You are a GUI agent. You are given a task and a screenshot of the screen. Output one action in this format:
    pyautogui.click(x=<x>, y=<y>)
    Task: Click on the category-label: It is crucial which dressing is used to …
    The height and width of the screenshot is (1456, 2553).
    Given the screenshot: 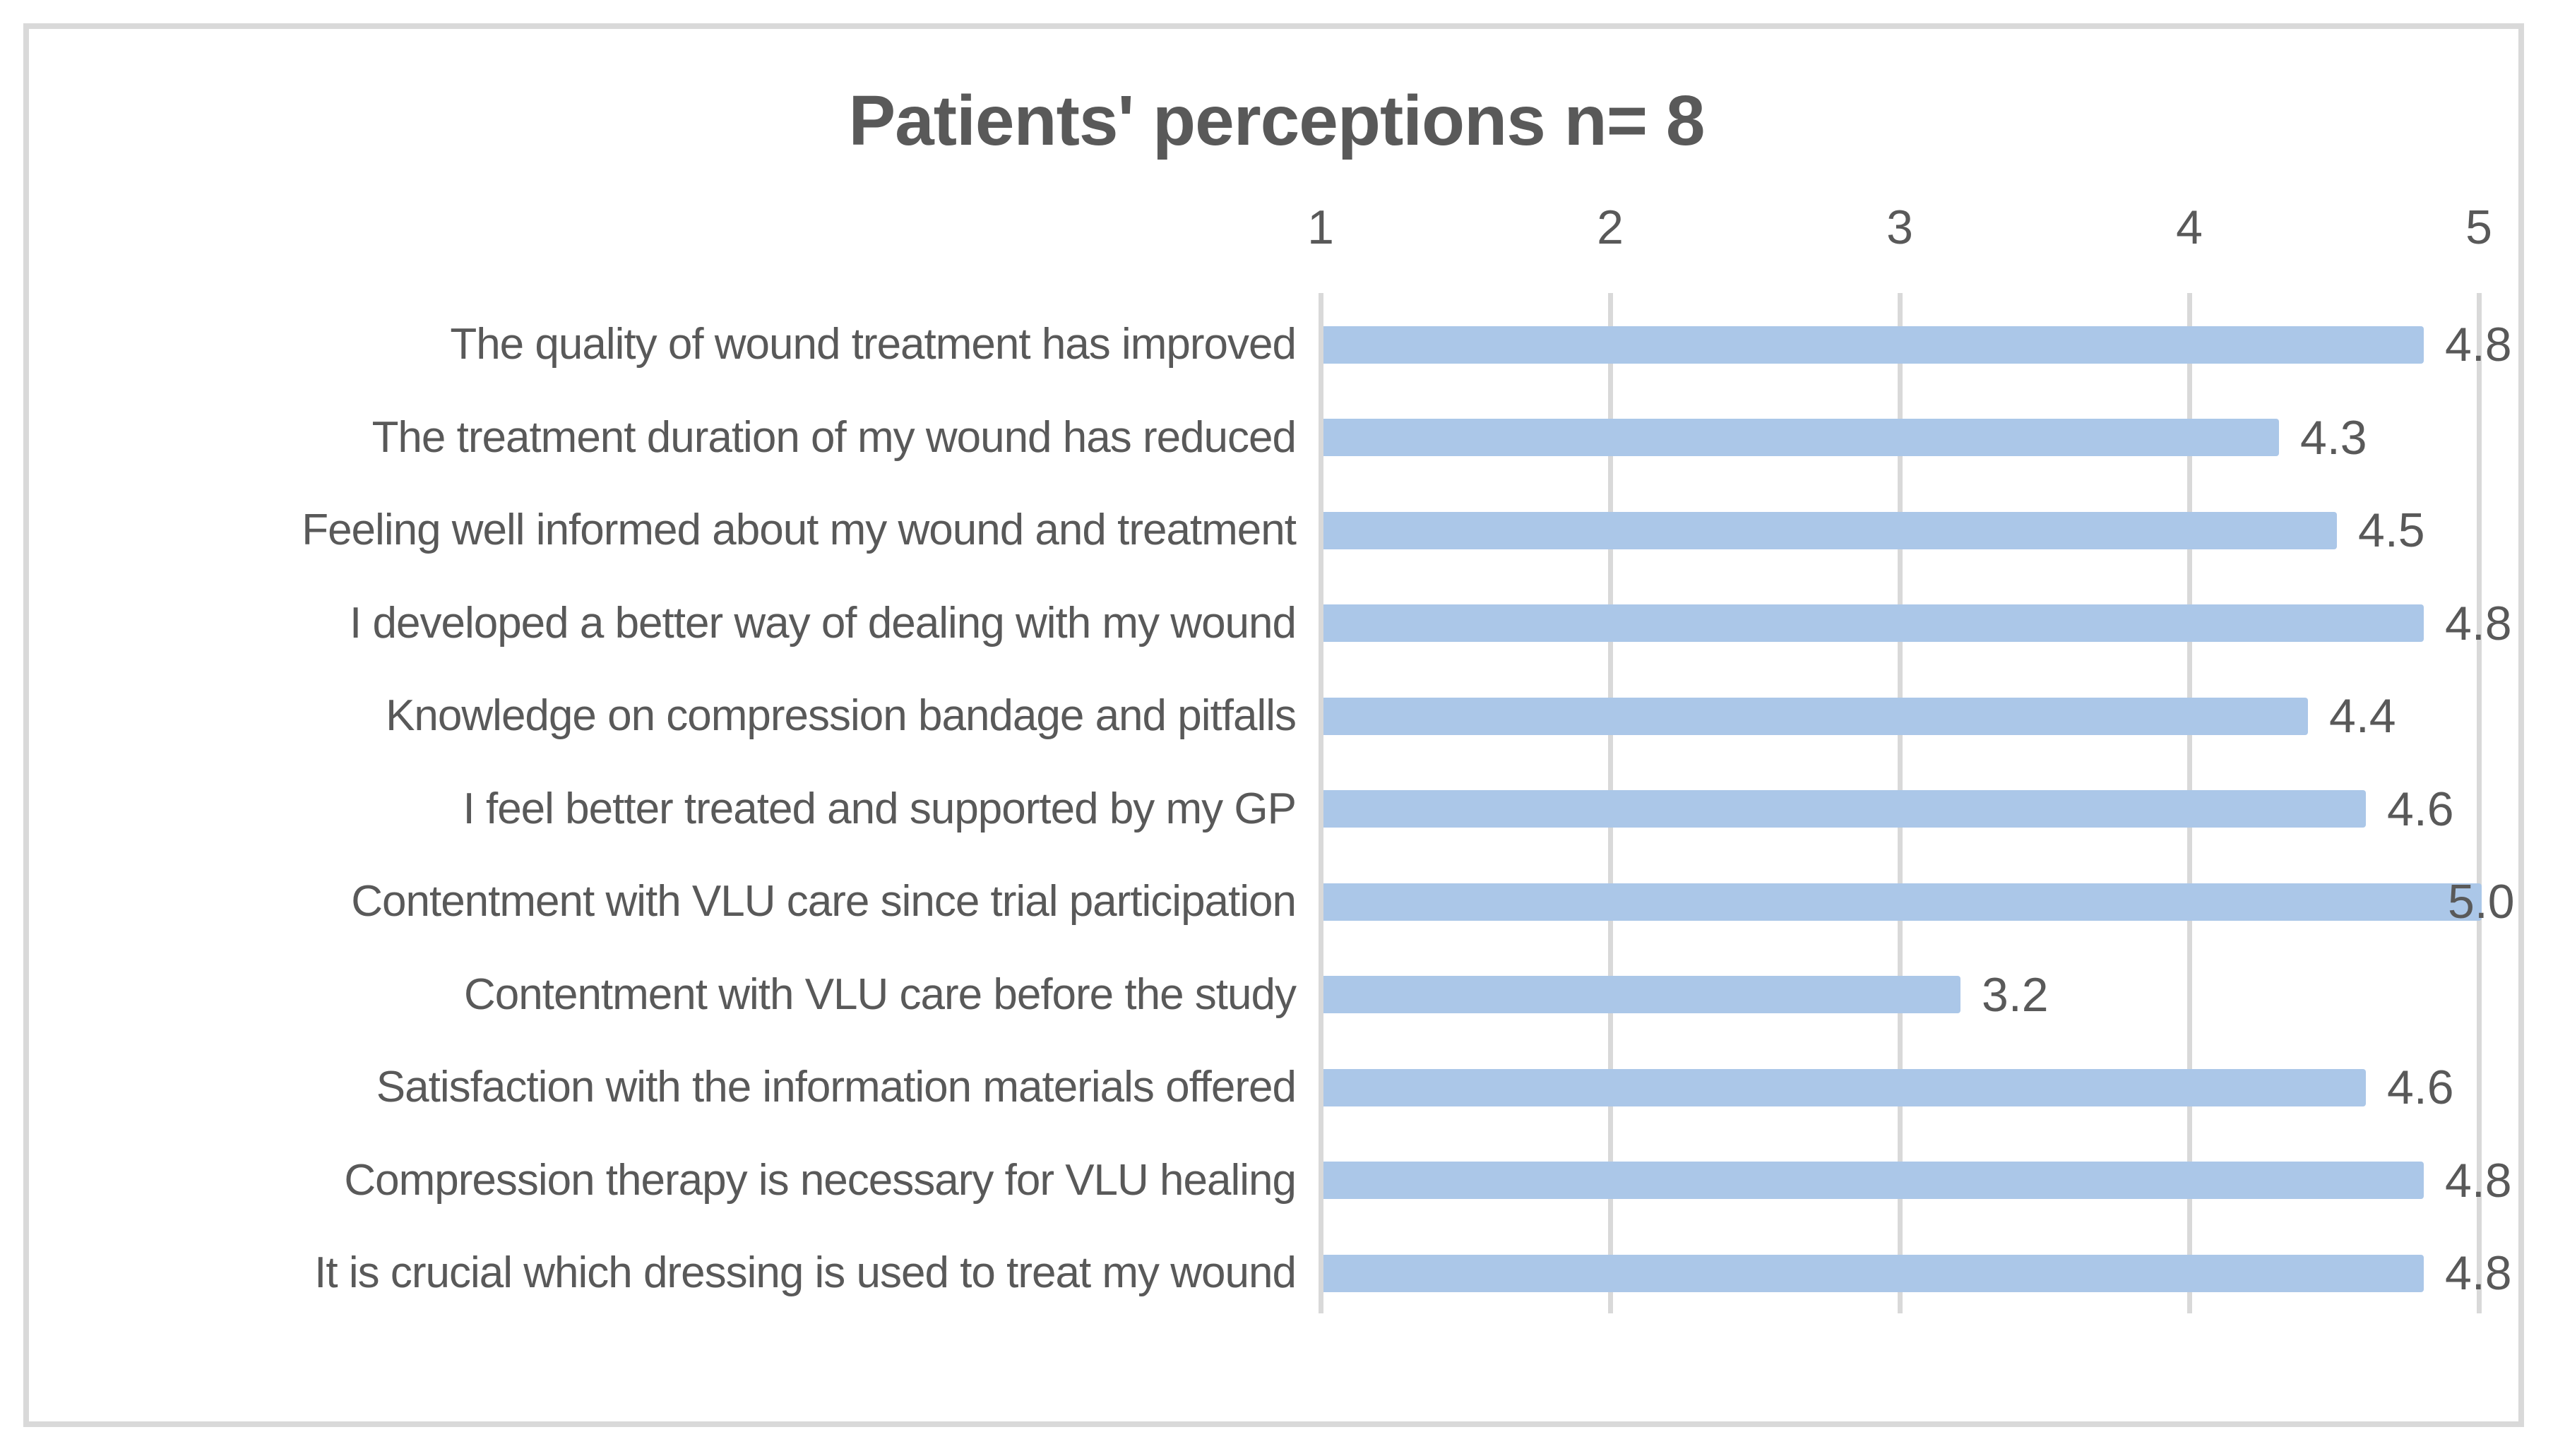 What is the action you would take?
    pyautogui.click(x=806, y=1272)
    